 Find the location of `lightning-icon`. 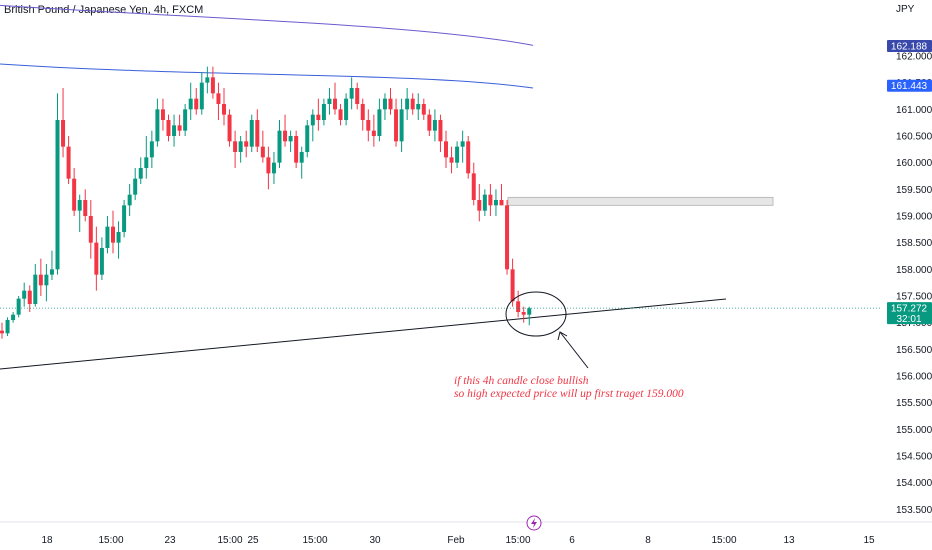

lightning-icon is located at coordinates (534, 523).